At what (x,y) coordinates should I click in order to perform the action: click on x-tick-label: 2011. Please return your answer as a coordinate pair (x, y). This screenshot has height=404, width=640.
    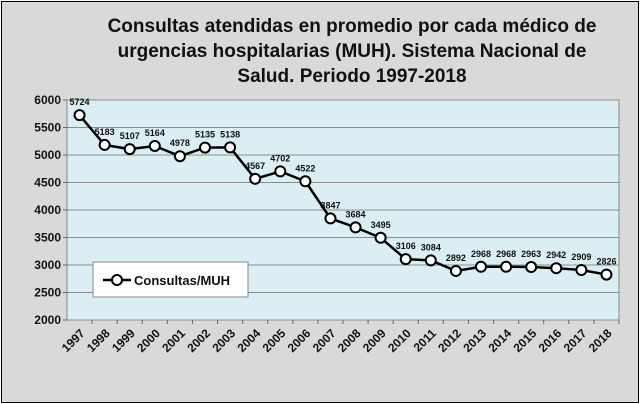
    Looking at the image, I should click on (425, 340).